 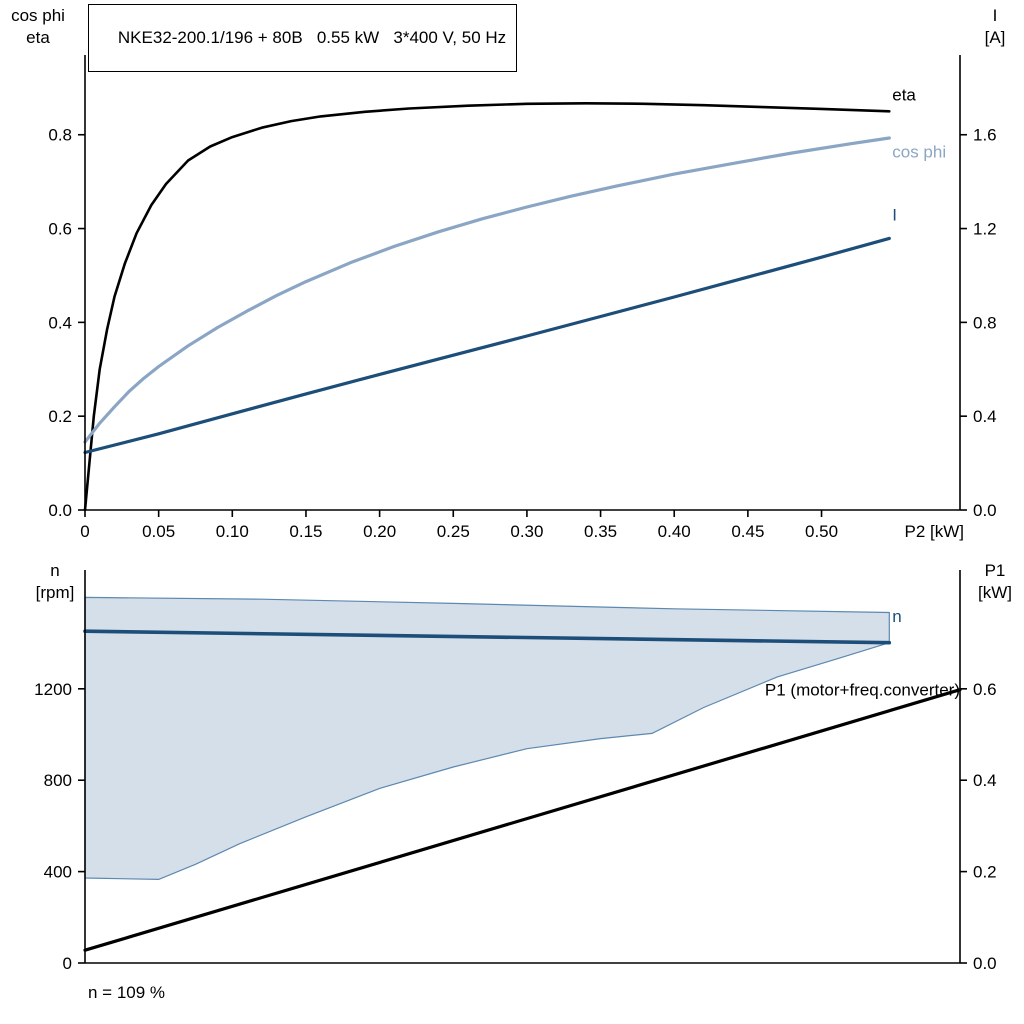 What do you see at coordinates (821, 531) in the screenshot?
I see `x-tick-label: 0.50` at bounding box center [821, 531].